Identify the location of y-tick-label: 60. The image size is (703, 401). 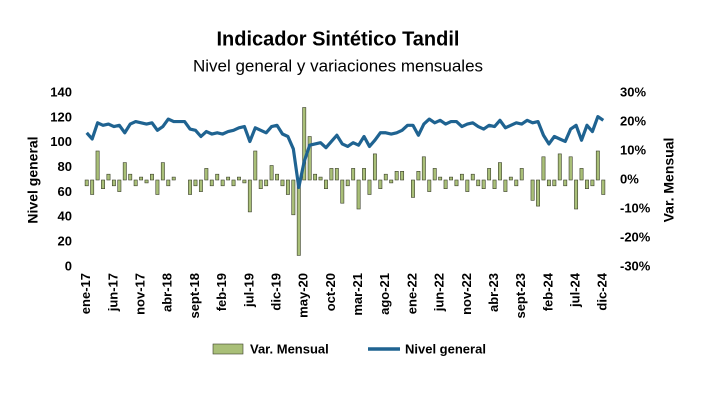
(65, 191).